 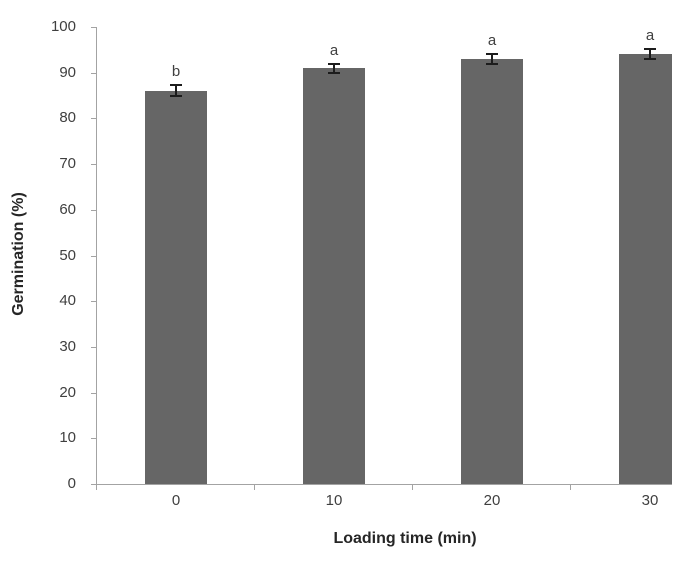 What do you see at coordinates (650, 500) in the screenshot?
I see `x-tick-label: 30` at bounding box center [650, 500].